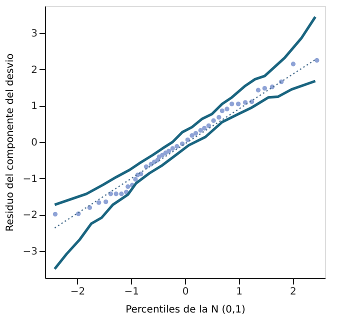  I want to click on x-tick-label: −1, so click(132, 292).